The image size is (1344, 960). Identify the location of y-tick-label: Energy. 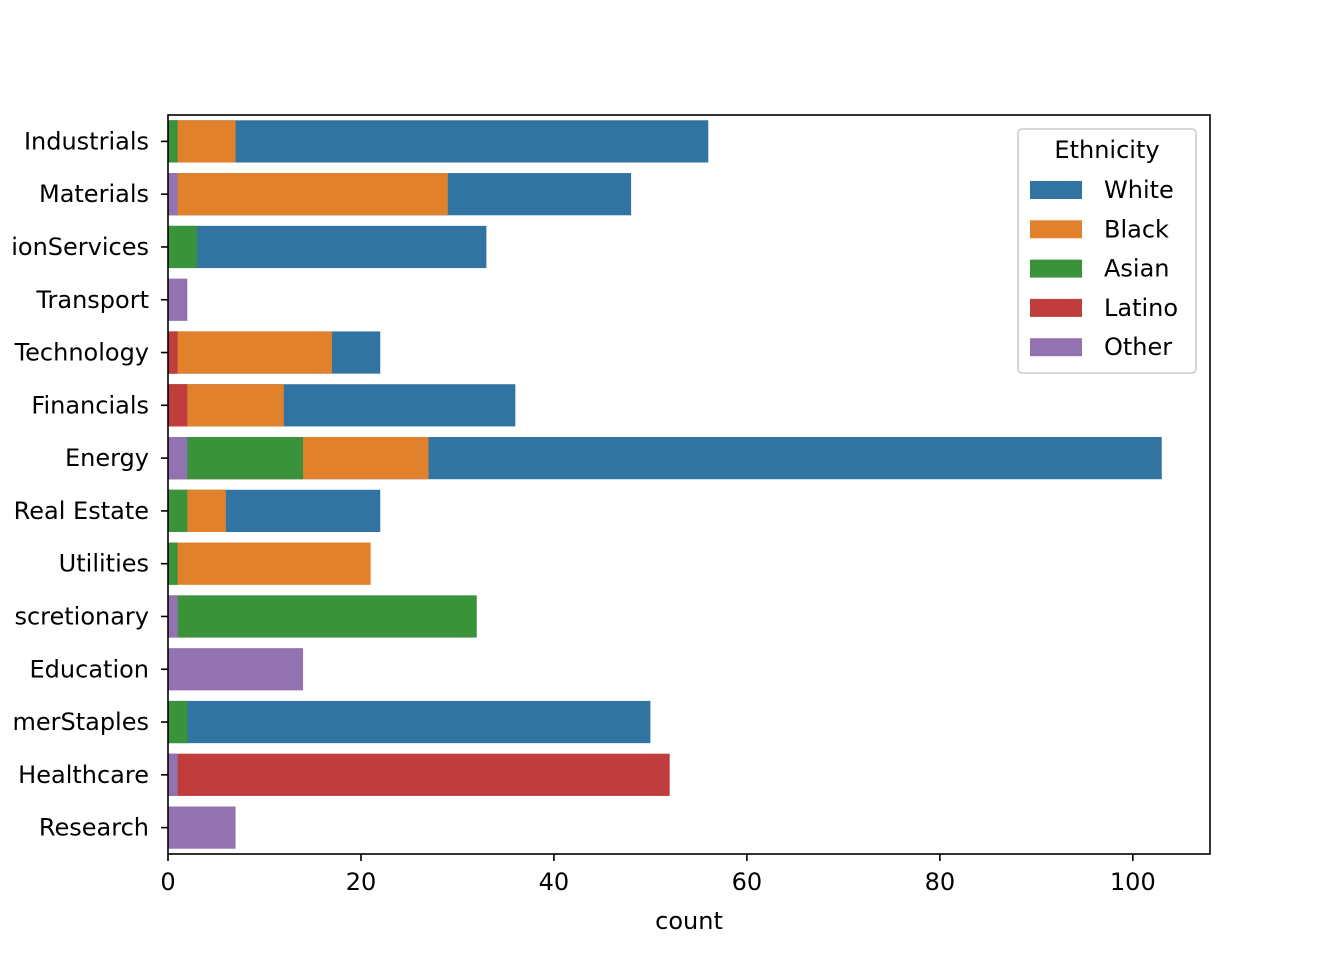
(107, 458).